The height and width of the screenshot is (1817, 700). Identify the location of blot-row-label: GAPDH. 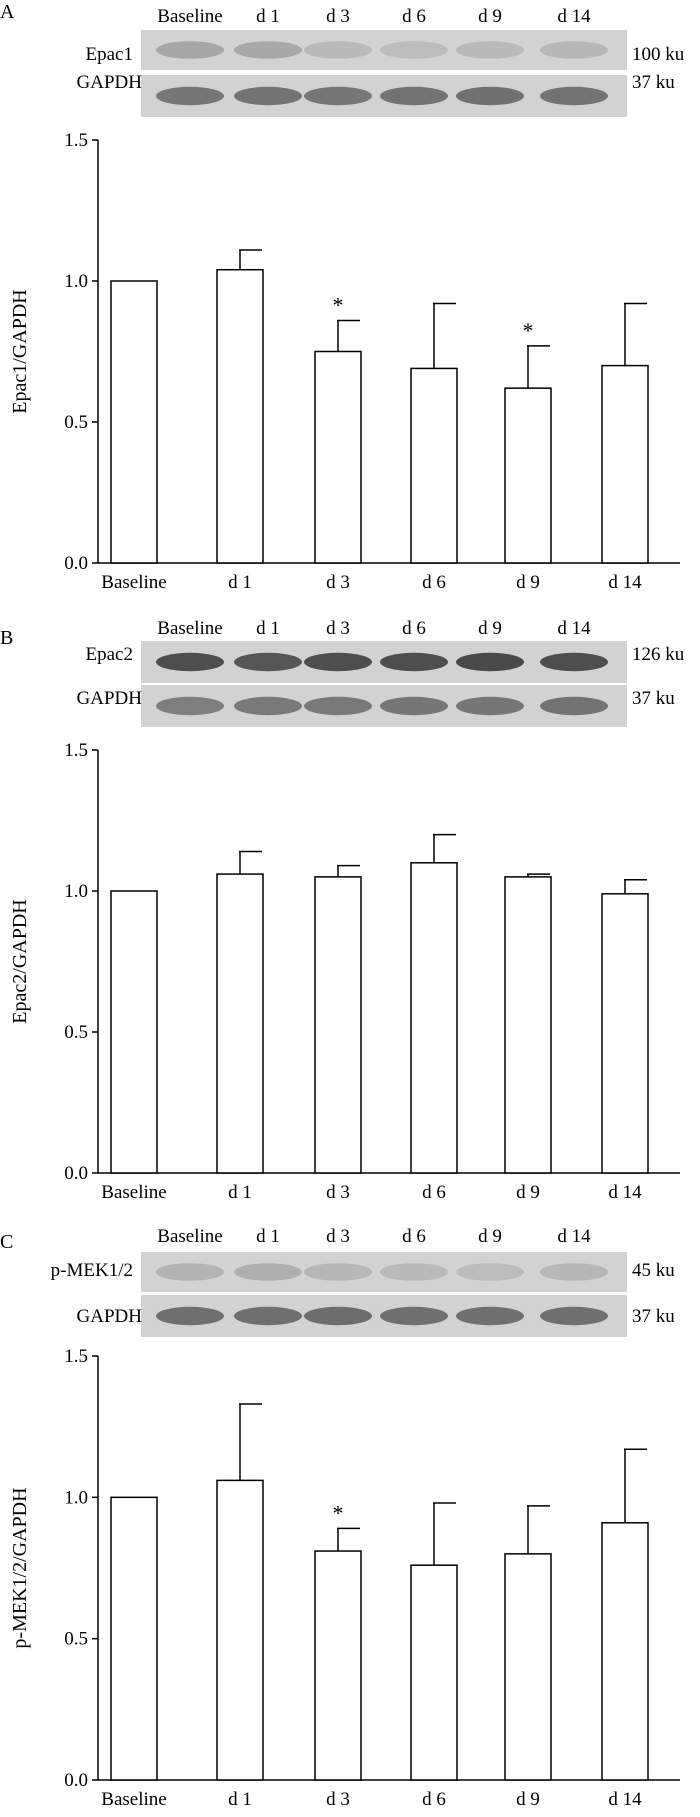
(110, 698).